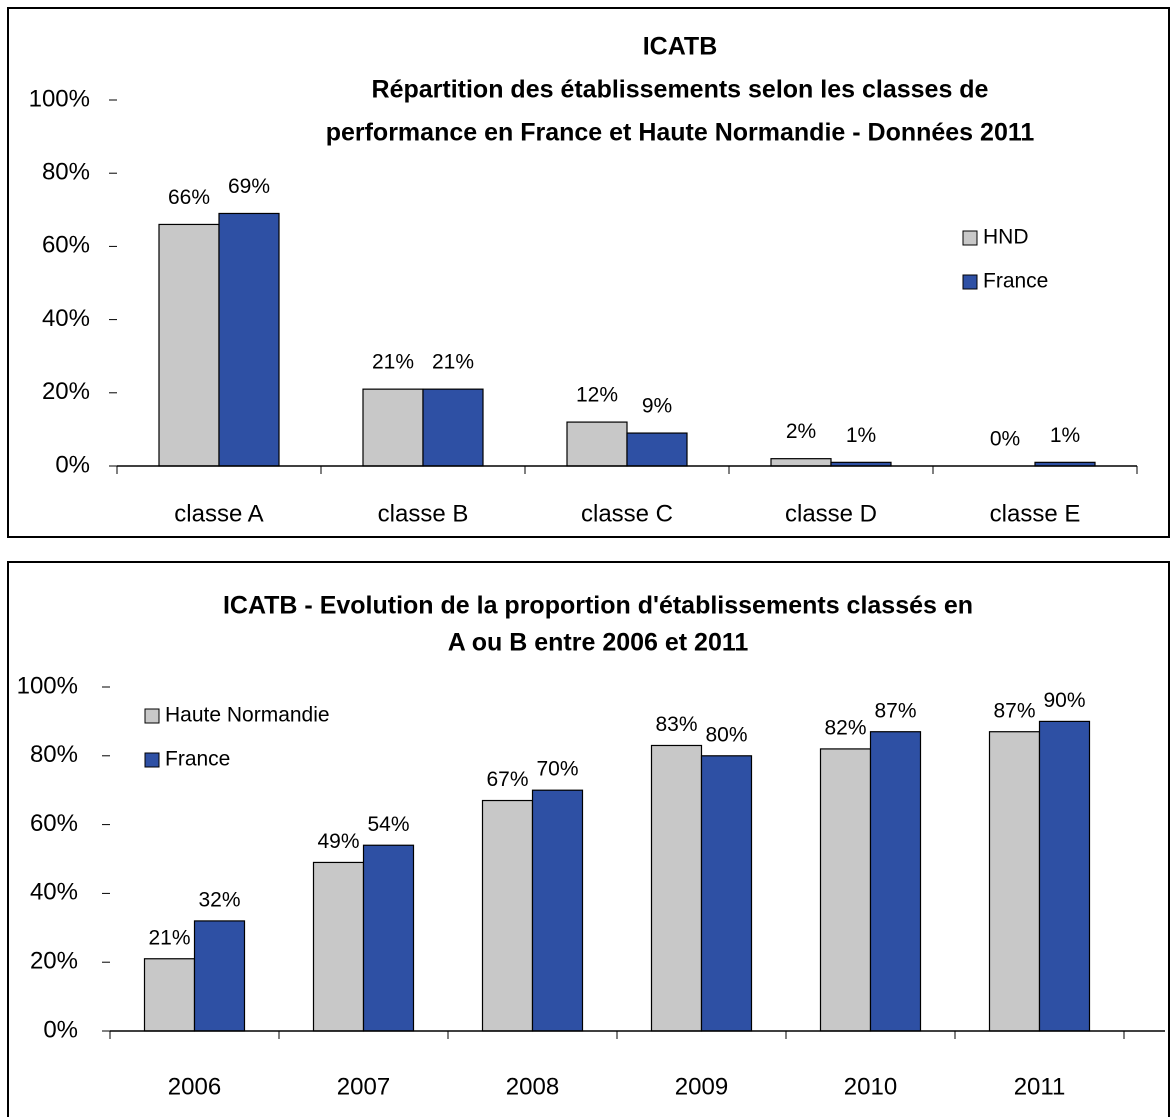 The width and height of the screenshot is (1174, 1117). What do you see at coordinates (557, 769) in the screenshot?
I see `value-label: 70%` at bounding box center [557, 769].